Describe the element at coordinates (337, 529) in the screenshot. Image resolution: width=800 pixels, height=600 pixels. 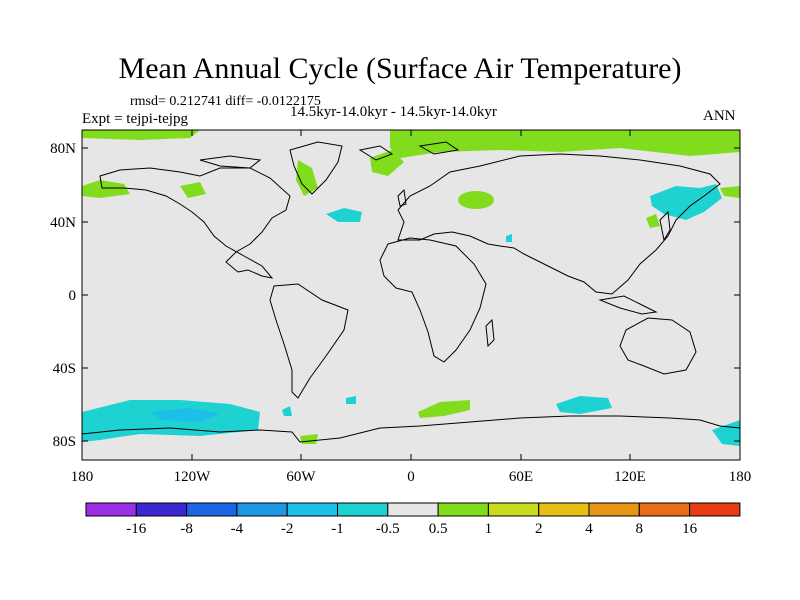
I see `colorbar-label-4: -1` at that location.